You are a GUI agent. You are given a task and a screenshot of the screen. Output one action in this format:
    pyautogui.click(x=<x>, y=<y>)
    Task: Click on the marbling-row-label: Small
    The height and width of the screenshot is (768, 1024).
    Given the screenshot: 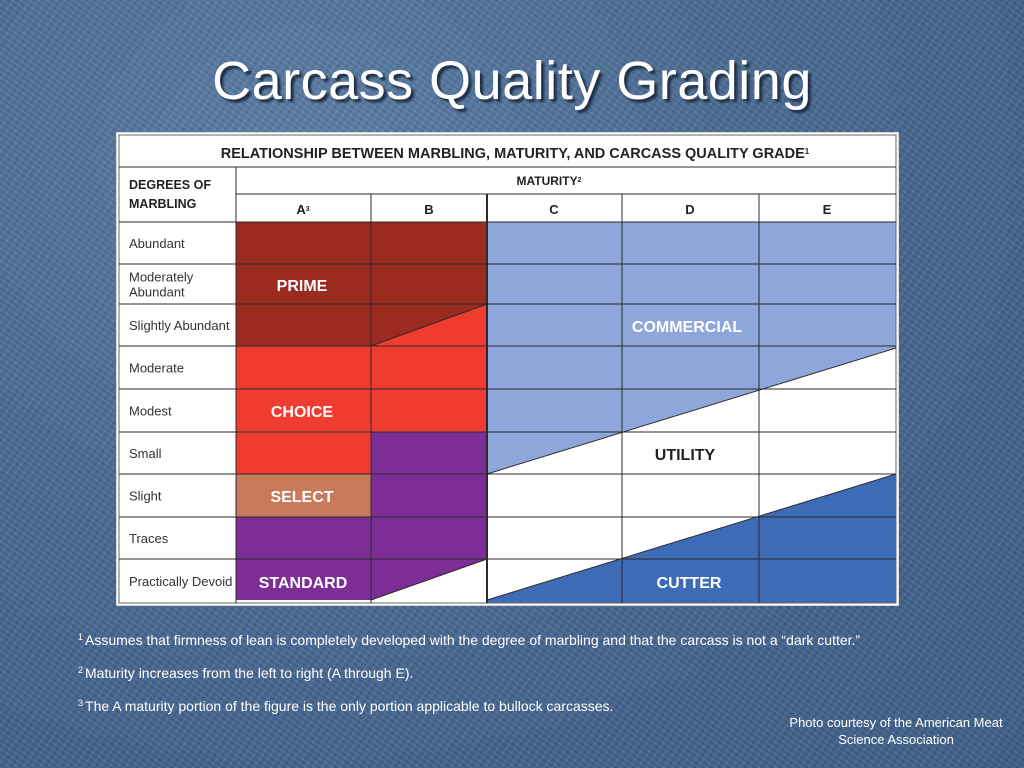 What is the action you would take?
    pyautogui.click(x=145, y=453)
    